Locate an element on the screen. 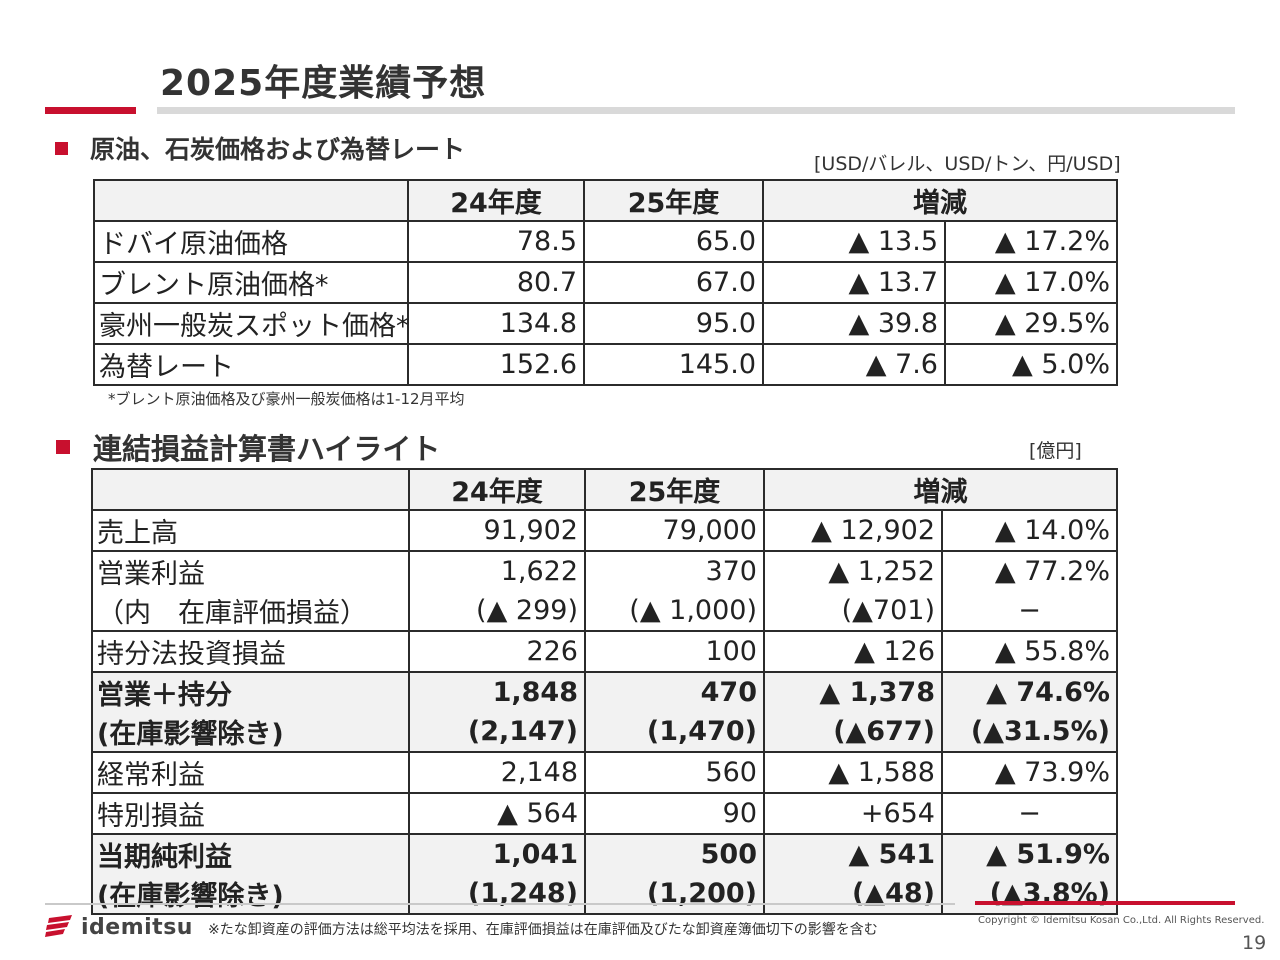  section-heading-pl: 連結損益計算書ハイライト is located at coordinates (248, 447).